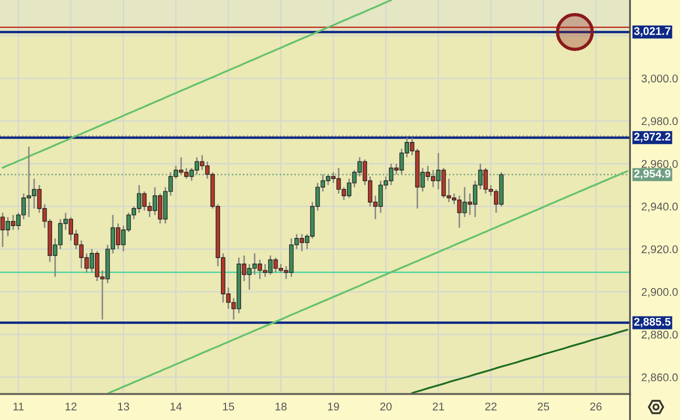 This screenshot has height=420, width=680. What do you see at coordinates (660, 121) in the screenshot?
I see `y-tick-label: 2,980.0` at bounding box center [660, 121].